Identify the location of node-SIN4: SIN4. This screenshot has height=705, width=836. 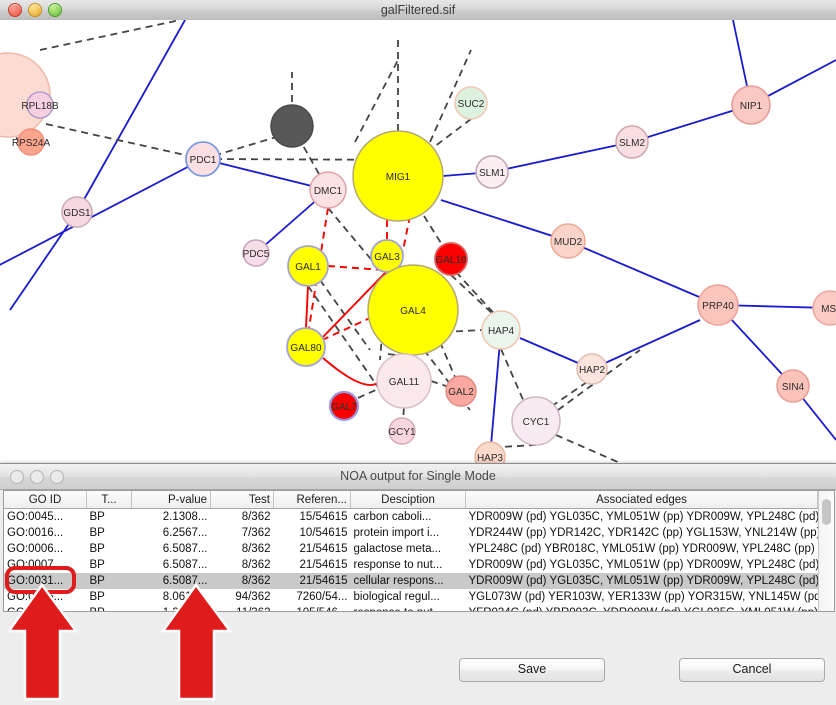
(793, 386).